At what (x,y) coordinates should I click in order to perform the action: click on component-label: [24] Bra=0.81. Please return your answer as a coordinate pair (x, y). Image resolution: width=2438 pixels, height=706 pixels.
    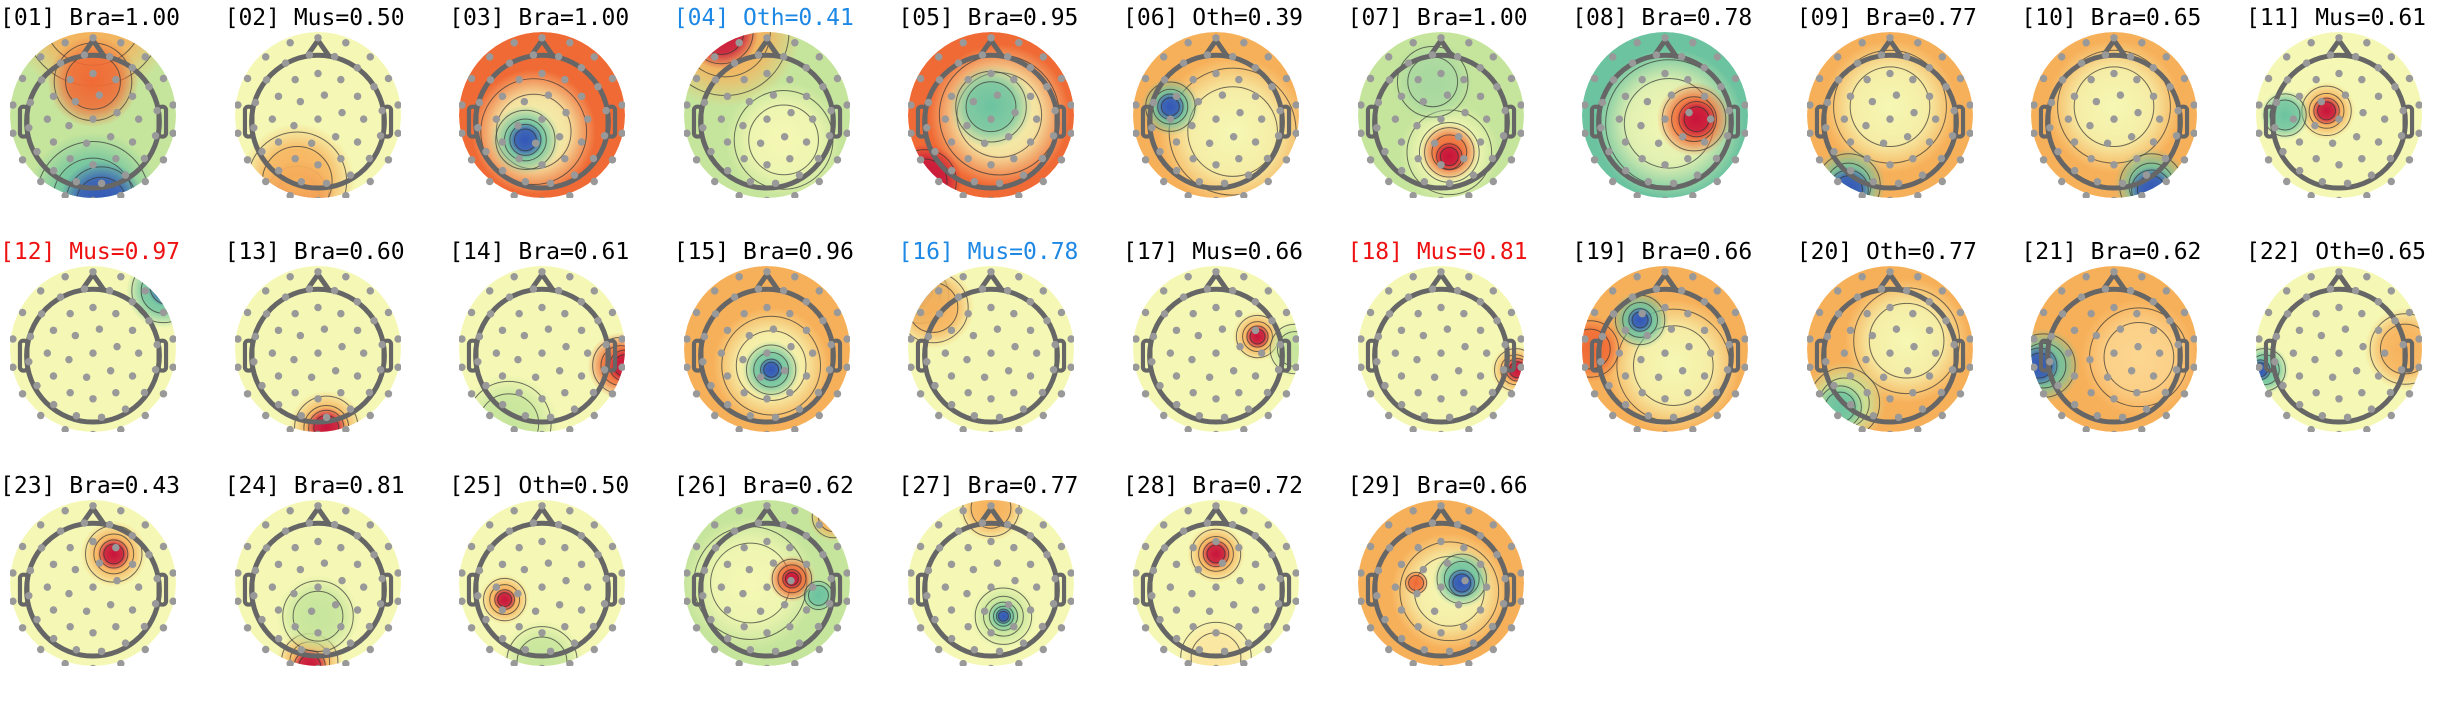
    Looking at the image, I should click on (314, 486).